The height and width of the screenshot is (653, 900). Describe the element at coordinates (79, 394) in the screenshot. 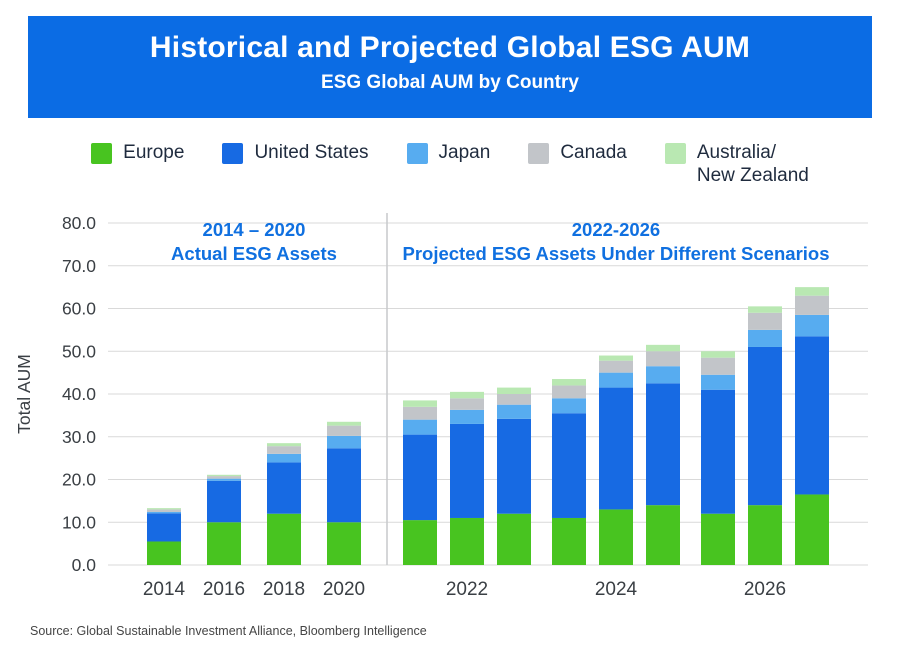

I see `y-tick-label: 40.0` at that location.